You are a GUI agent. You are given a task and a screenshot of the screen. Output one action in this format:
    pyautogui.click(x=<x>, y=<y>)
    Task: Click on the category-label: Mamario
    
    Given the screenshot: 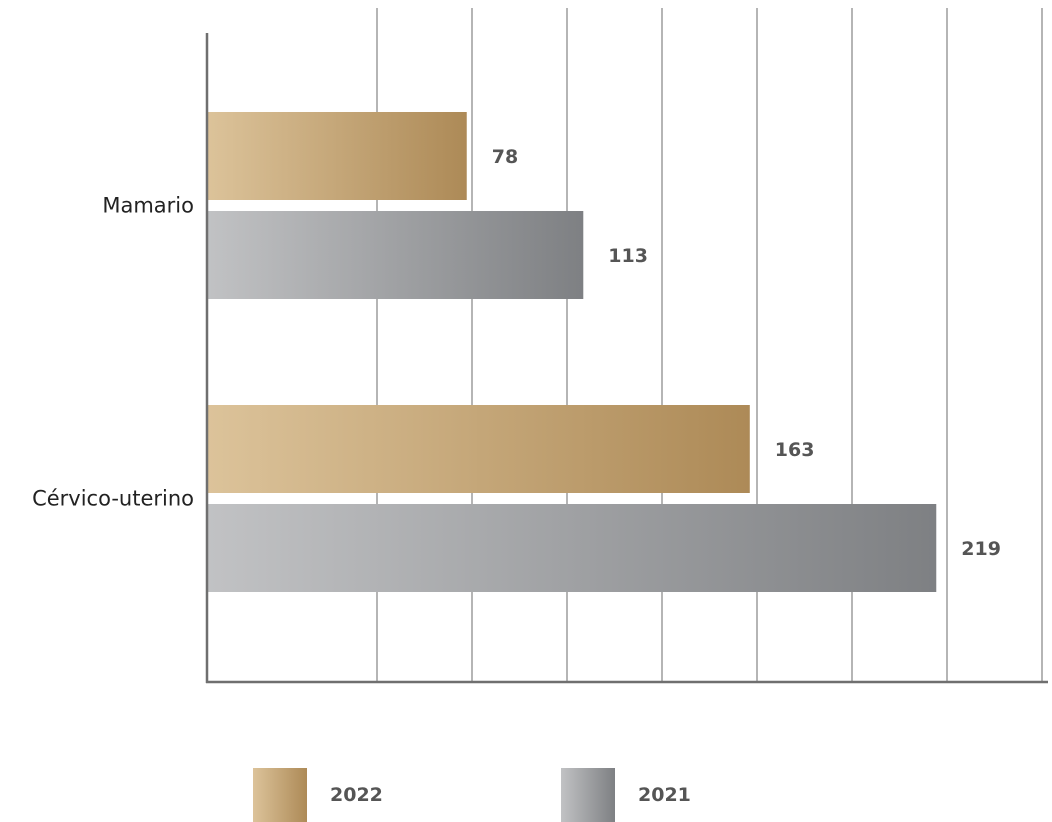 What is the action you would take?
    pyautogui.click(x=148, y=206)
    